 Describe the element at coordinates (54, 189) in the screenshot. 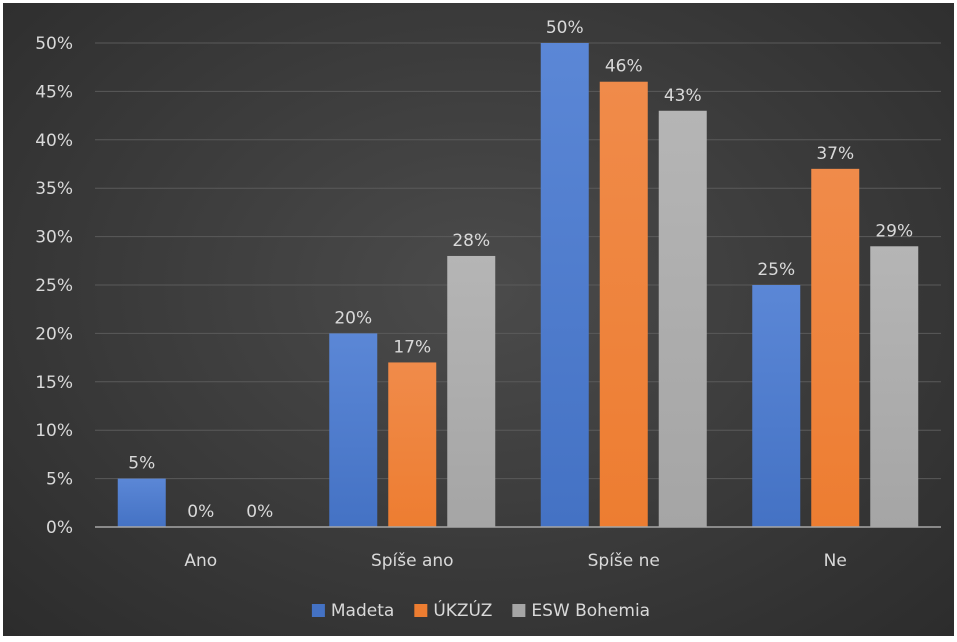

I see `y-tick-label: 35%` at that location.